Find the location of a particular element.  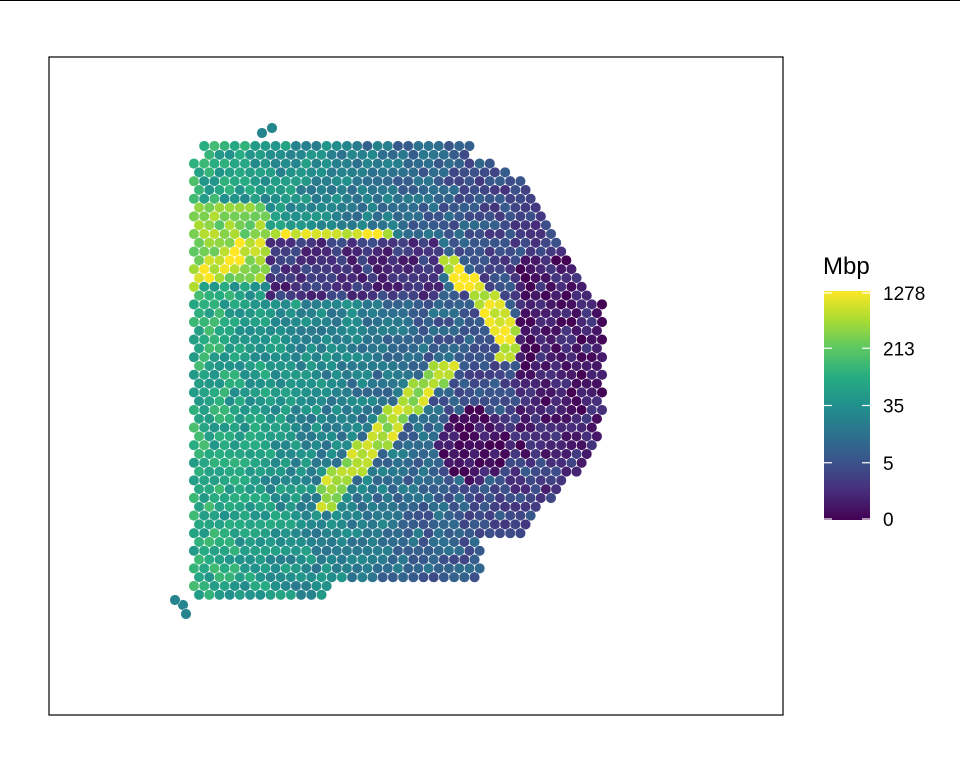

color-legend: Mbp 1278 213 35 5 0 is located at coordinates (874, 392).